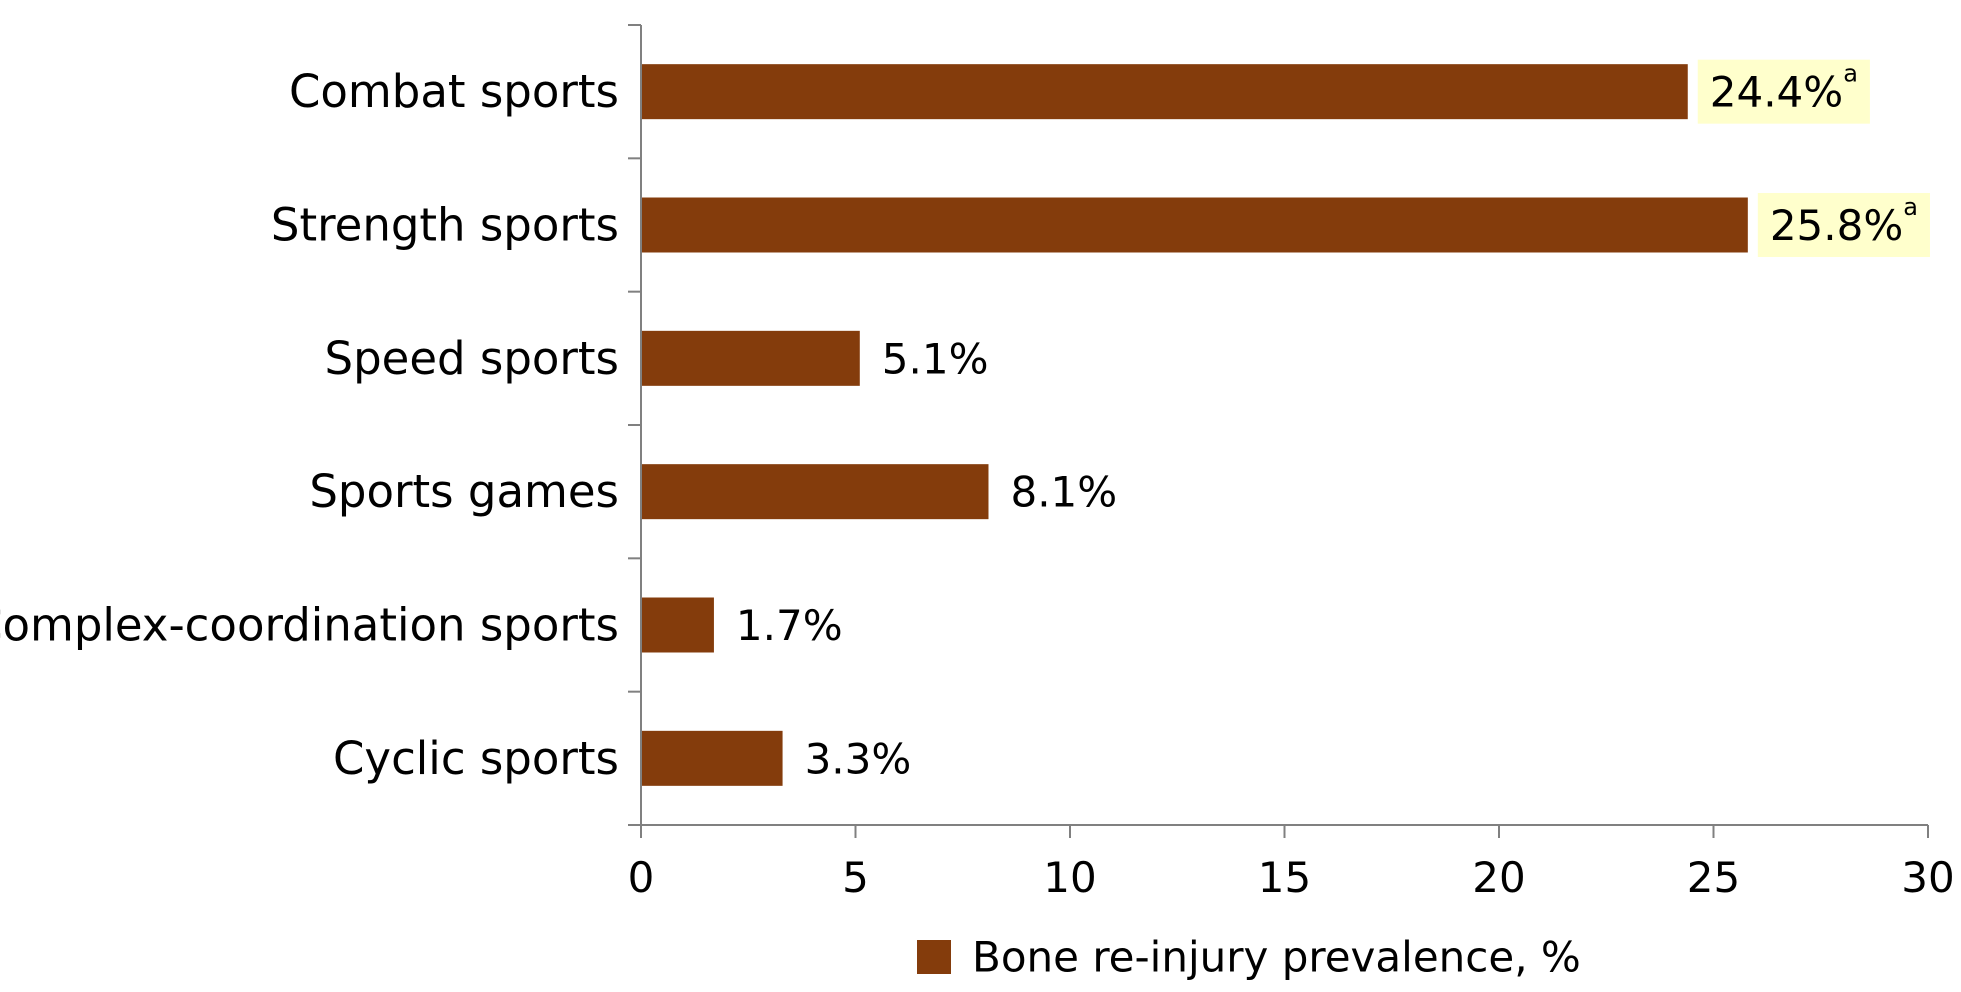  I want to click on x-tick-label: 20, so click(1498, 877).